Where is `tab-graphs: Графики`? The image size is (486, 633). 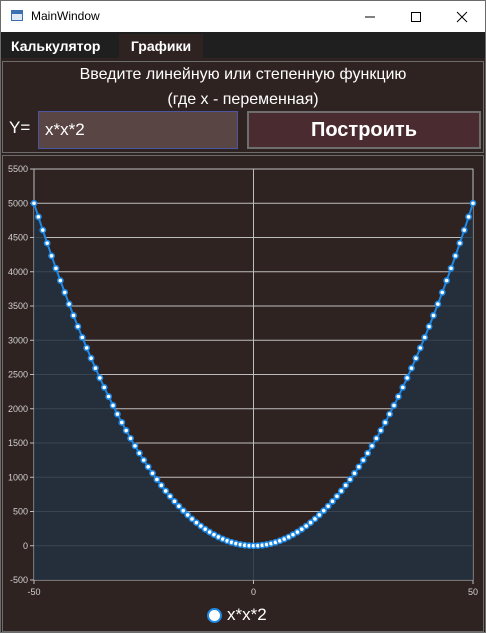 tab-graphs: Графики is located at coordinates (161, 46).